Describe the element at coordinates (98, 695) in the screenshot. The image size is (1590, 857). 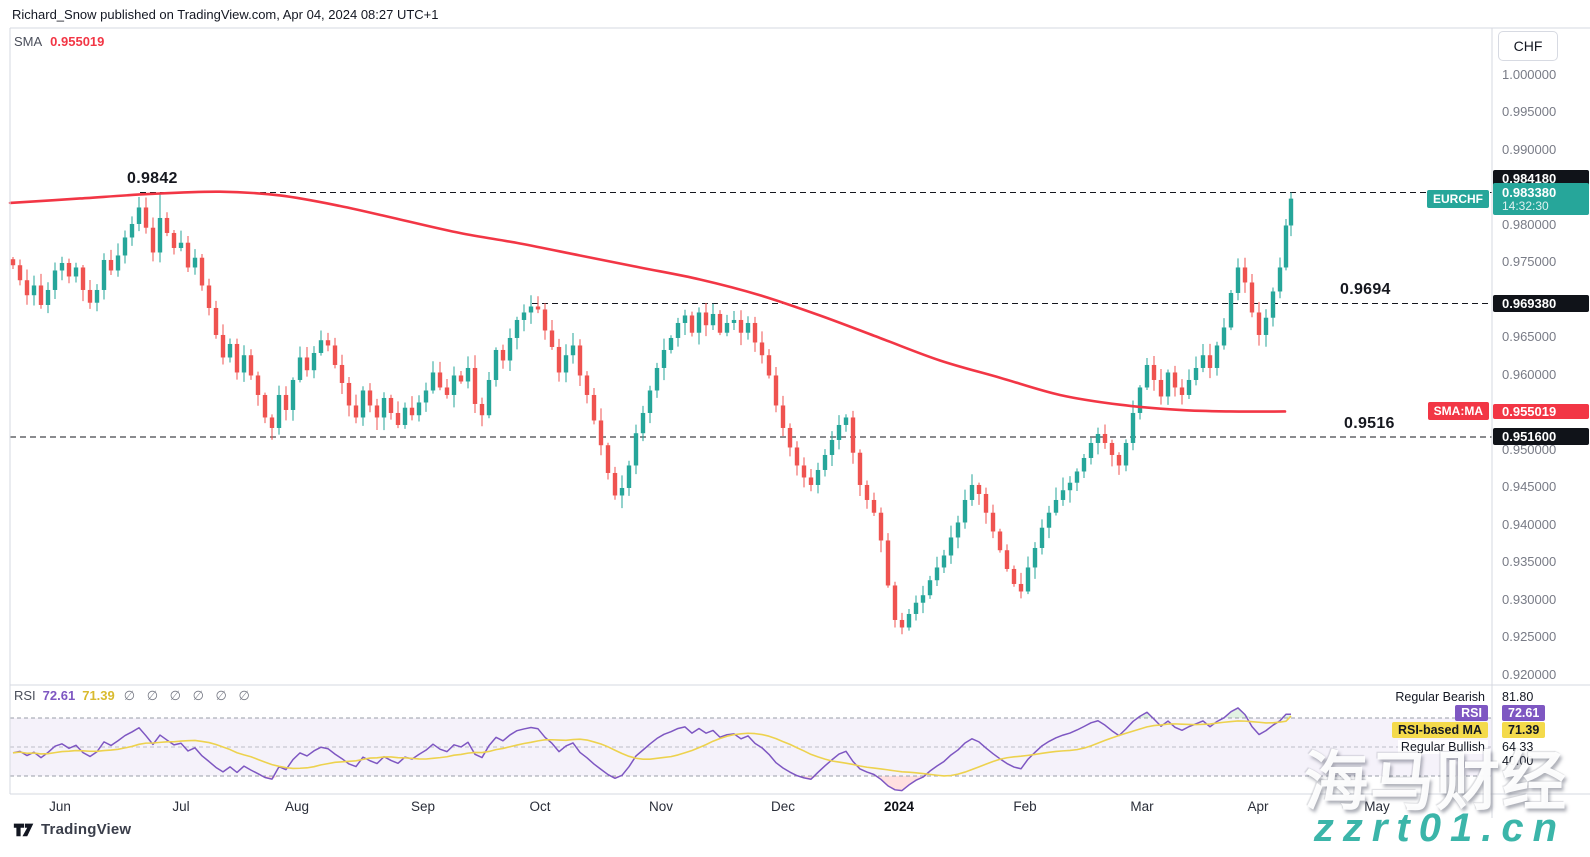
I see `rsi-ma-legend-value: 71.39` at that location.